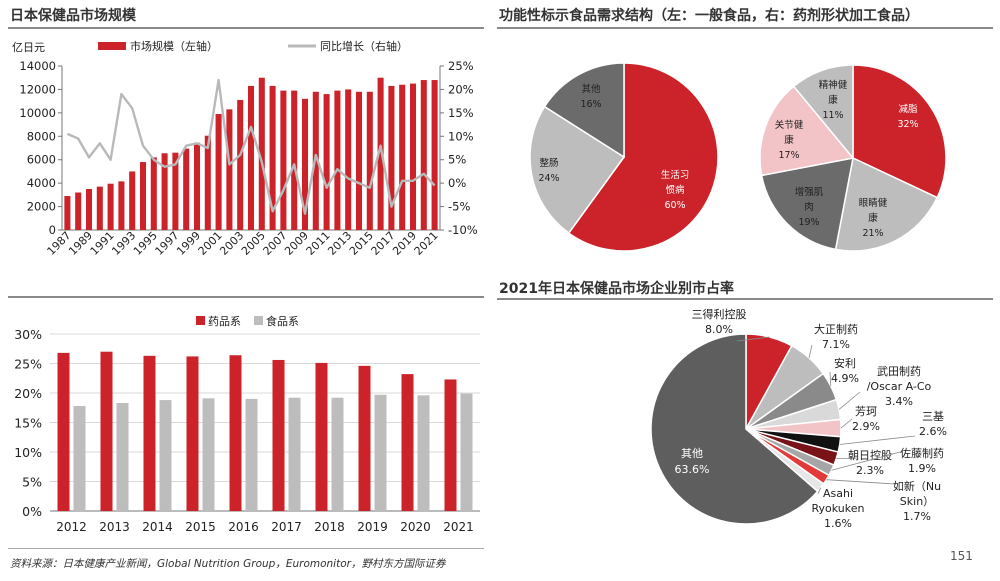 Image resolution: width=1000 pixels, height=581 pixels. Describe the element at coordinates (870, 455) in the screenshot. I see `company-share-label: 朝日控股` at that location.